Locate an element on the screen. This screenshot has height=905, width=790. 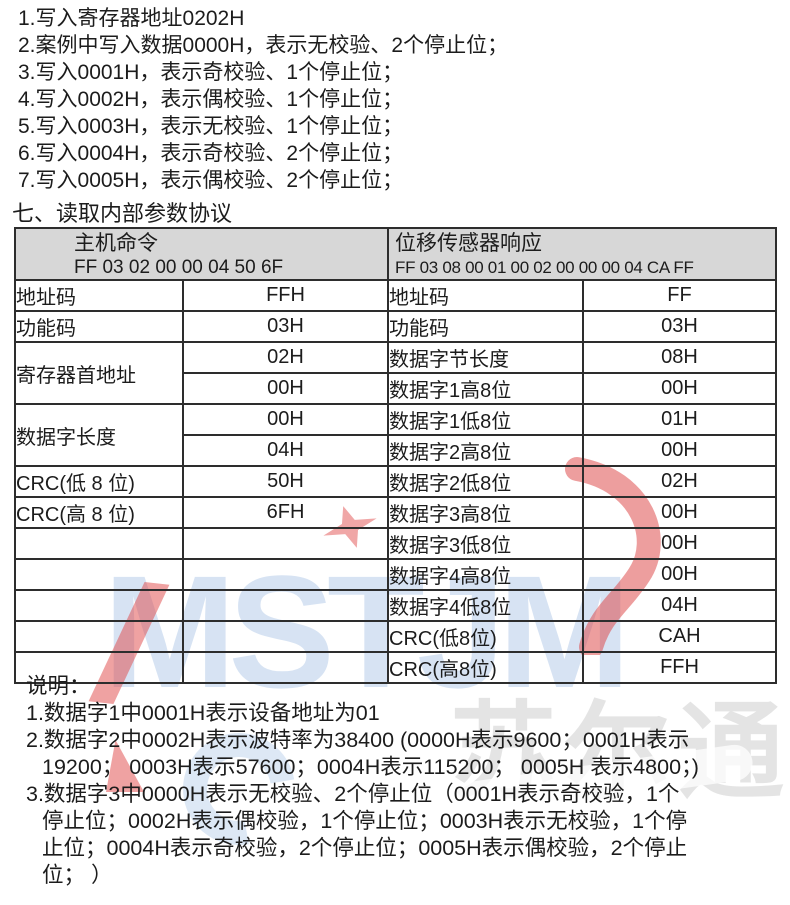
table-row: 数据字4高8位 00H is located at coordinates (396, 574).